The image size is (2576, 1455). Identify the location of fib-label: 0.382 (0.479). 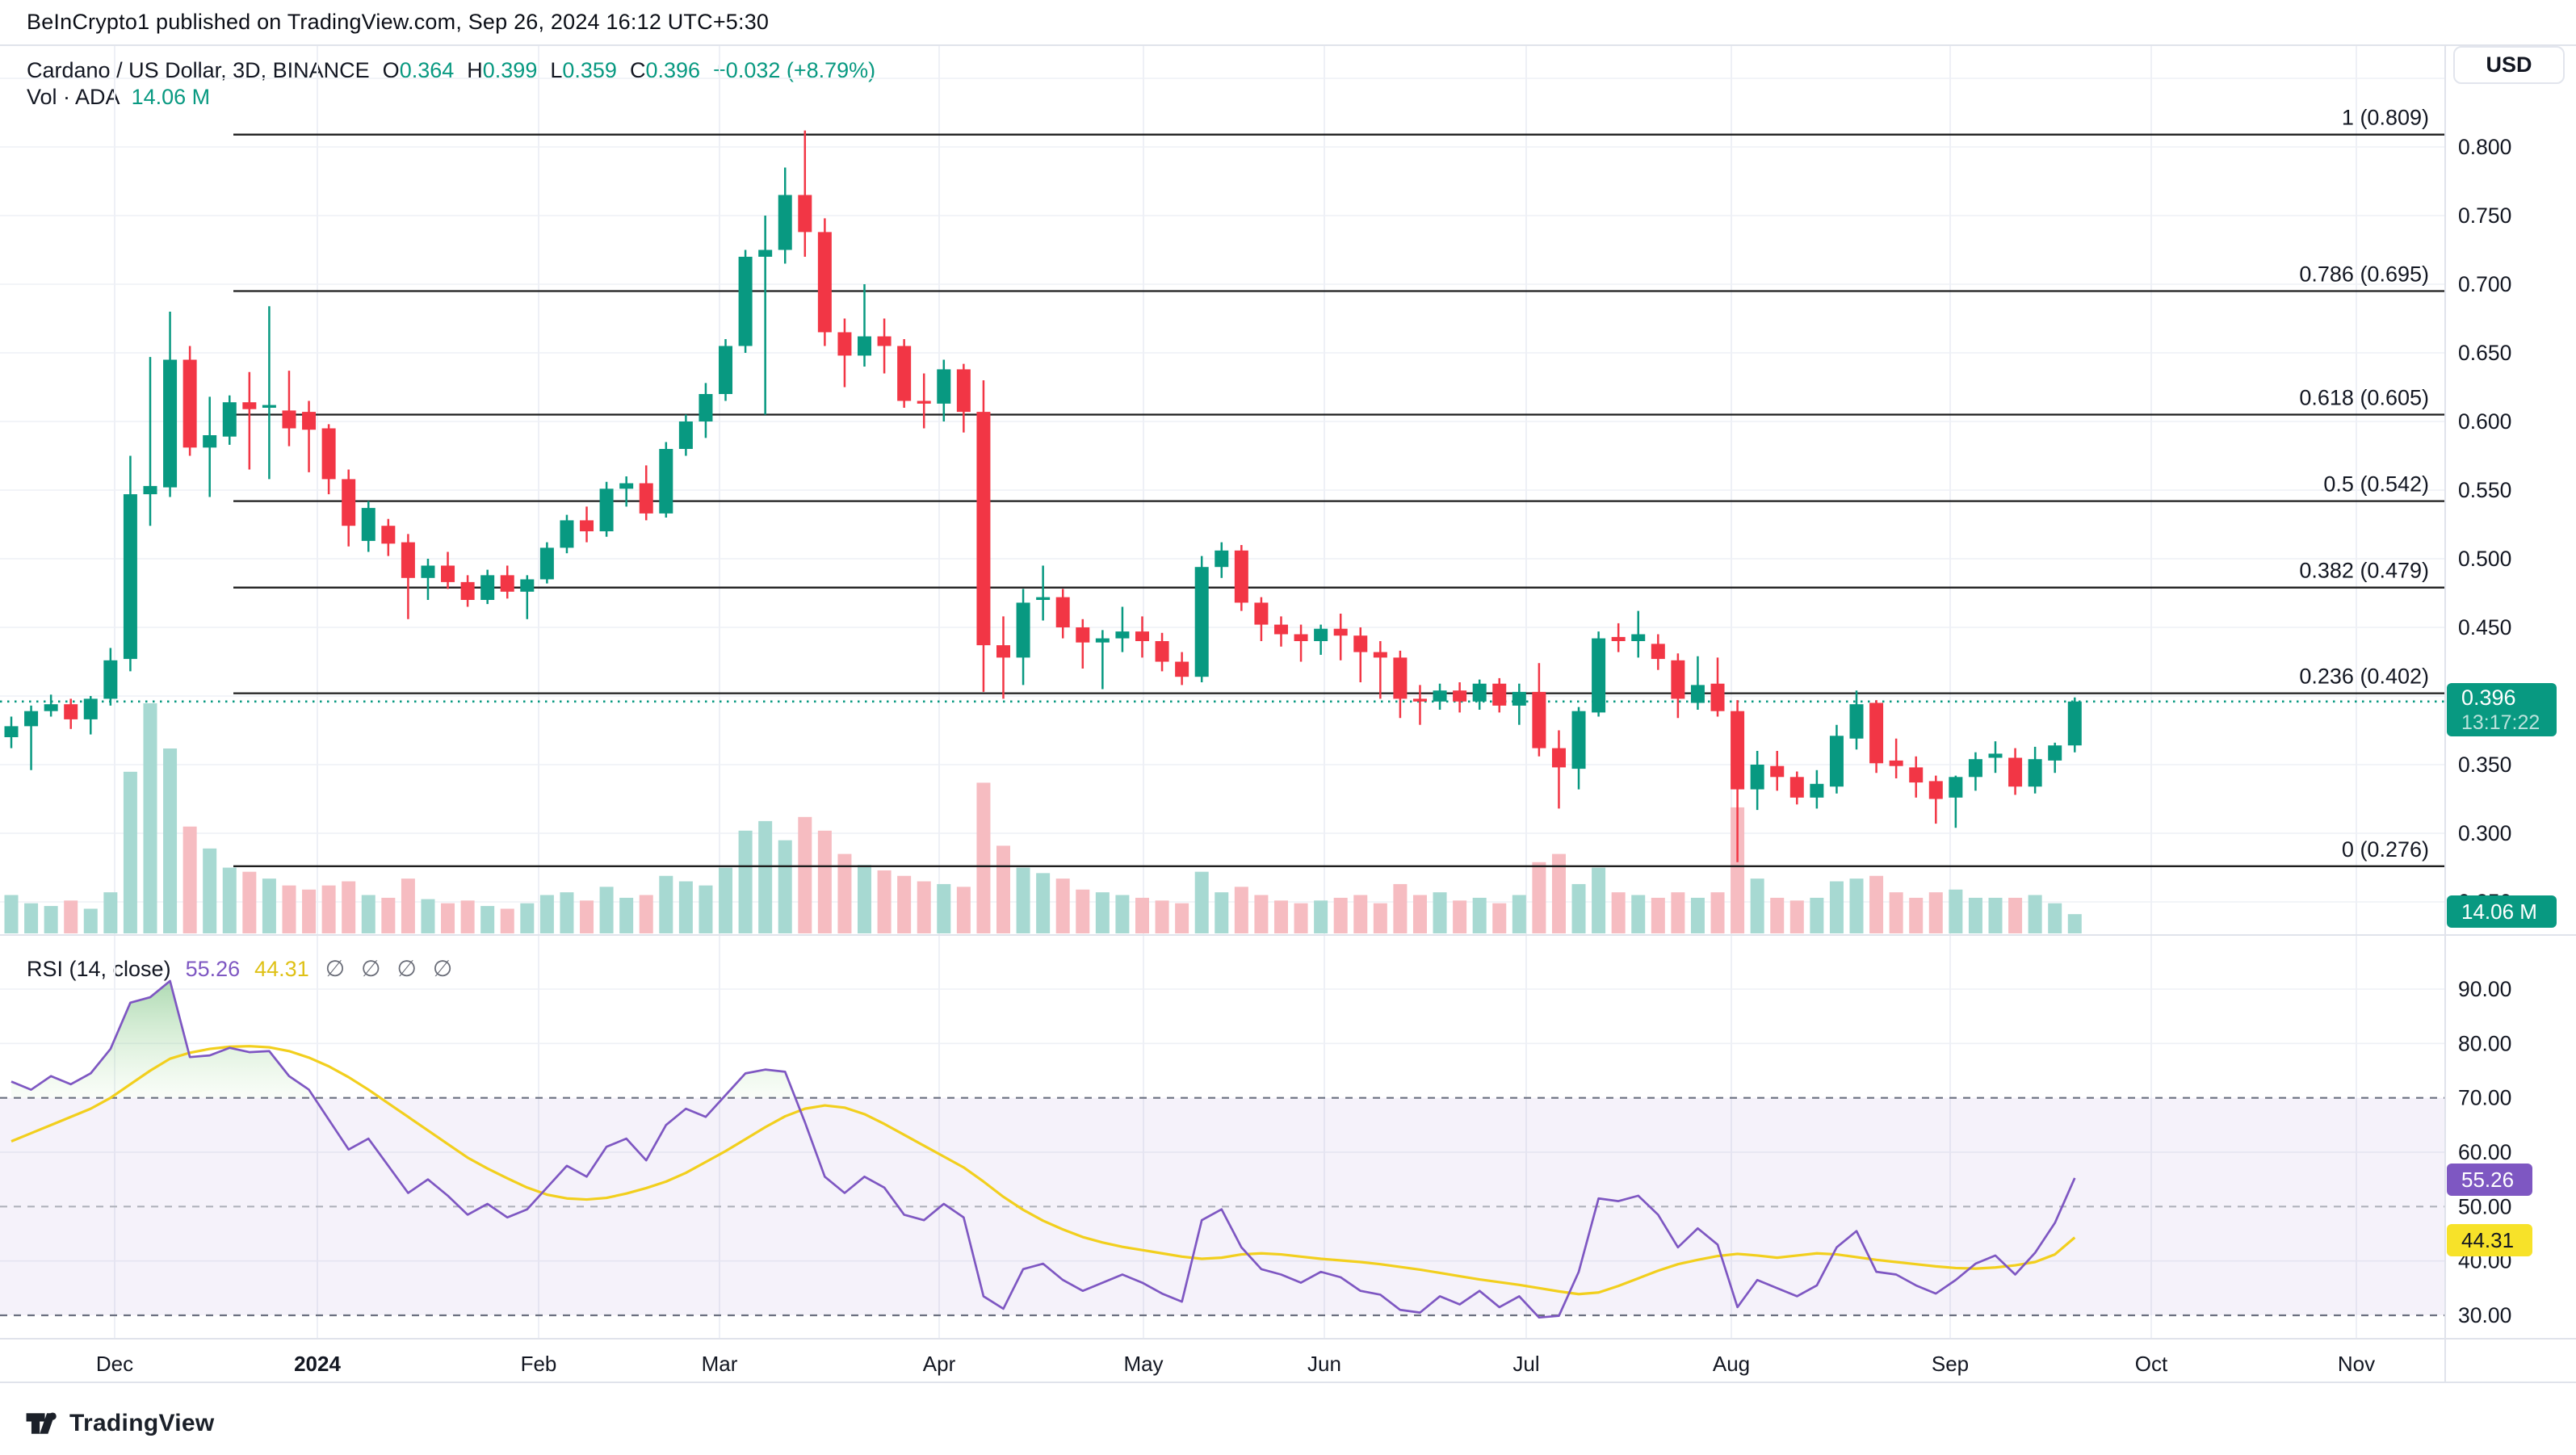
(2364, 571).